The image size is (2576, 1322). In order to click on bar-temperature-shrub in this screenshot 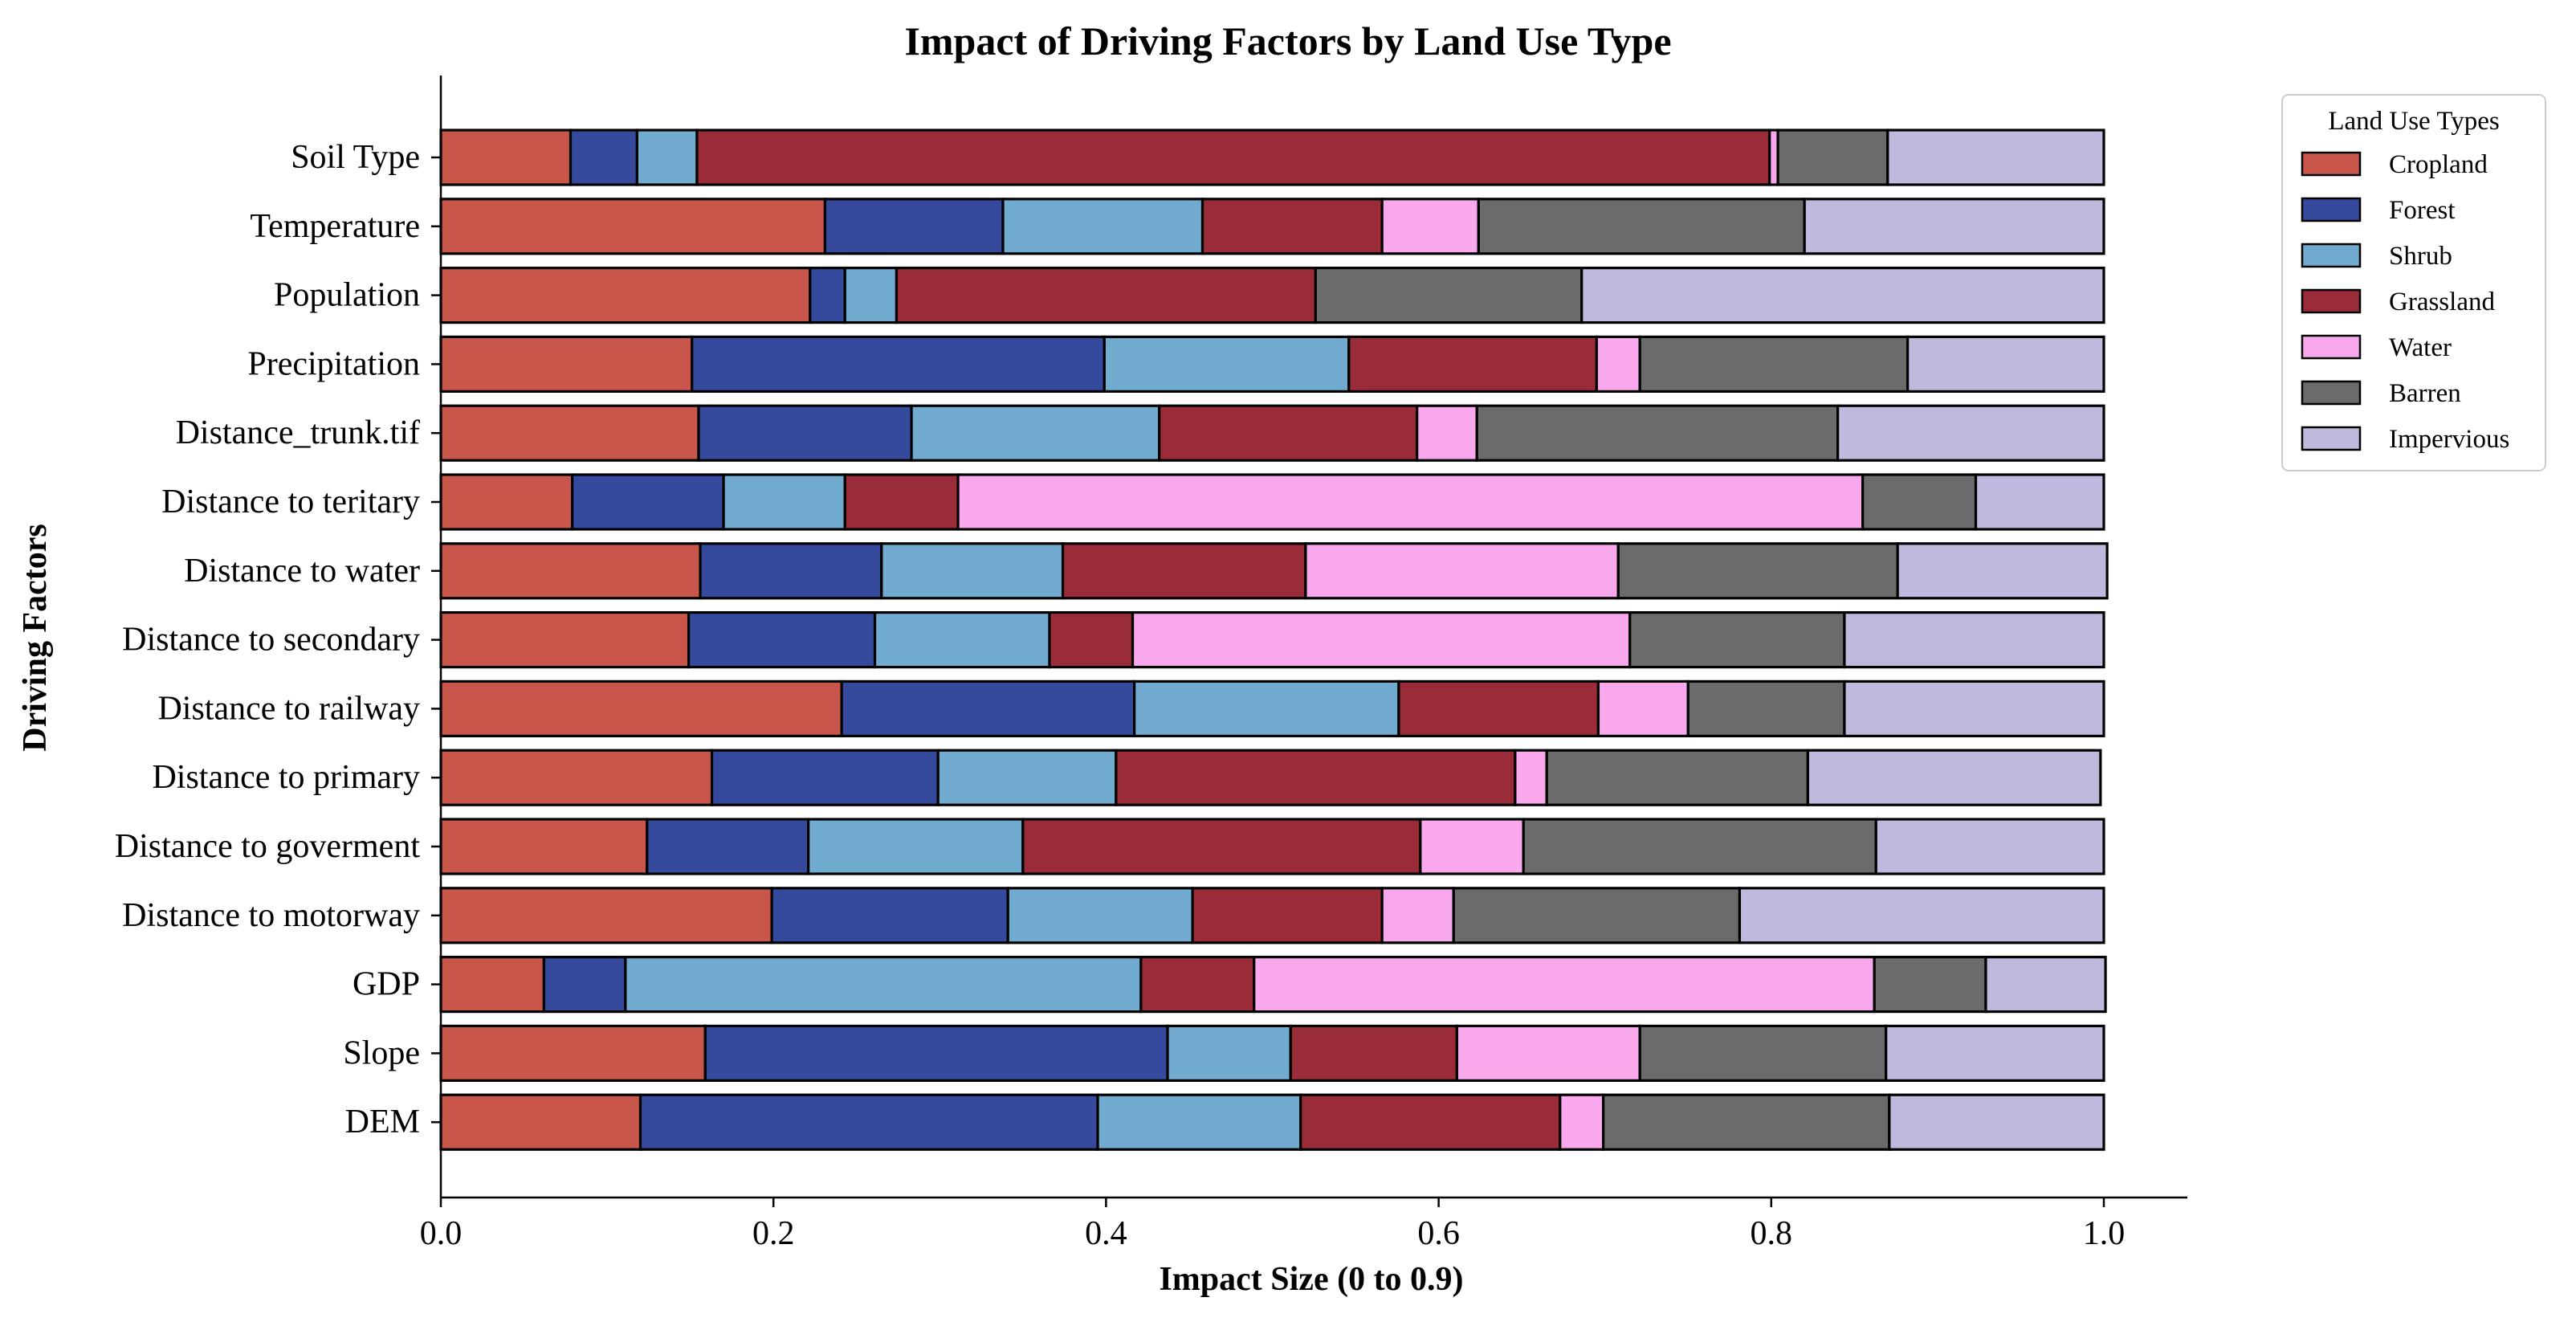, I will do `click(1102, 226)`.